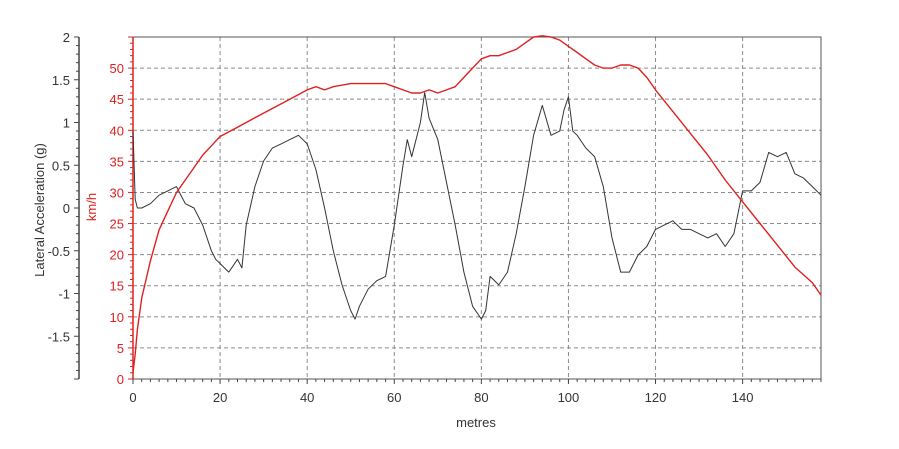 The image size is (899, 449). Describe the element at coordinates (476, 422) in the screenshot. I see `x-axis-title: metres` at that location.